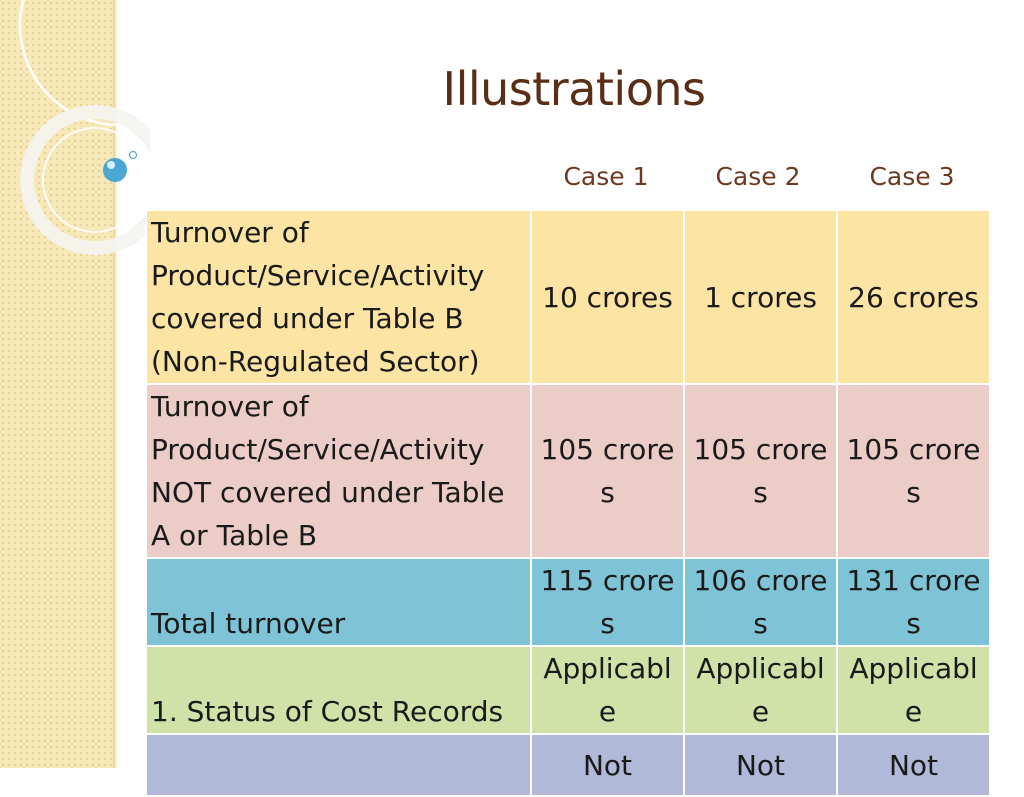  Describe the element at coordinates (913, 471) in the screenshot. I see `case-3-value: 105 crores` at that location.